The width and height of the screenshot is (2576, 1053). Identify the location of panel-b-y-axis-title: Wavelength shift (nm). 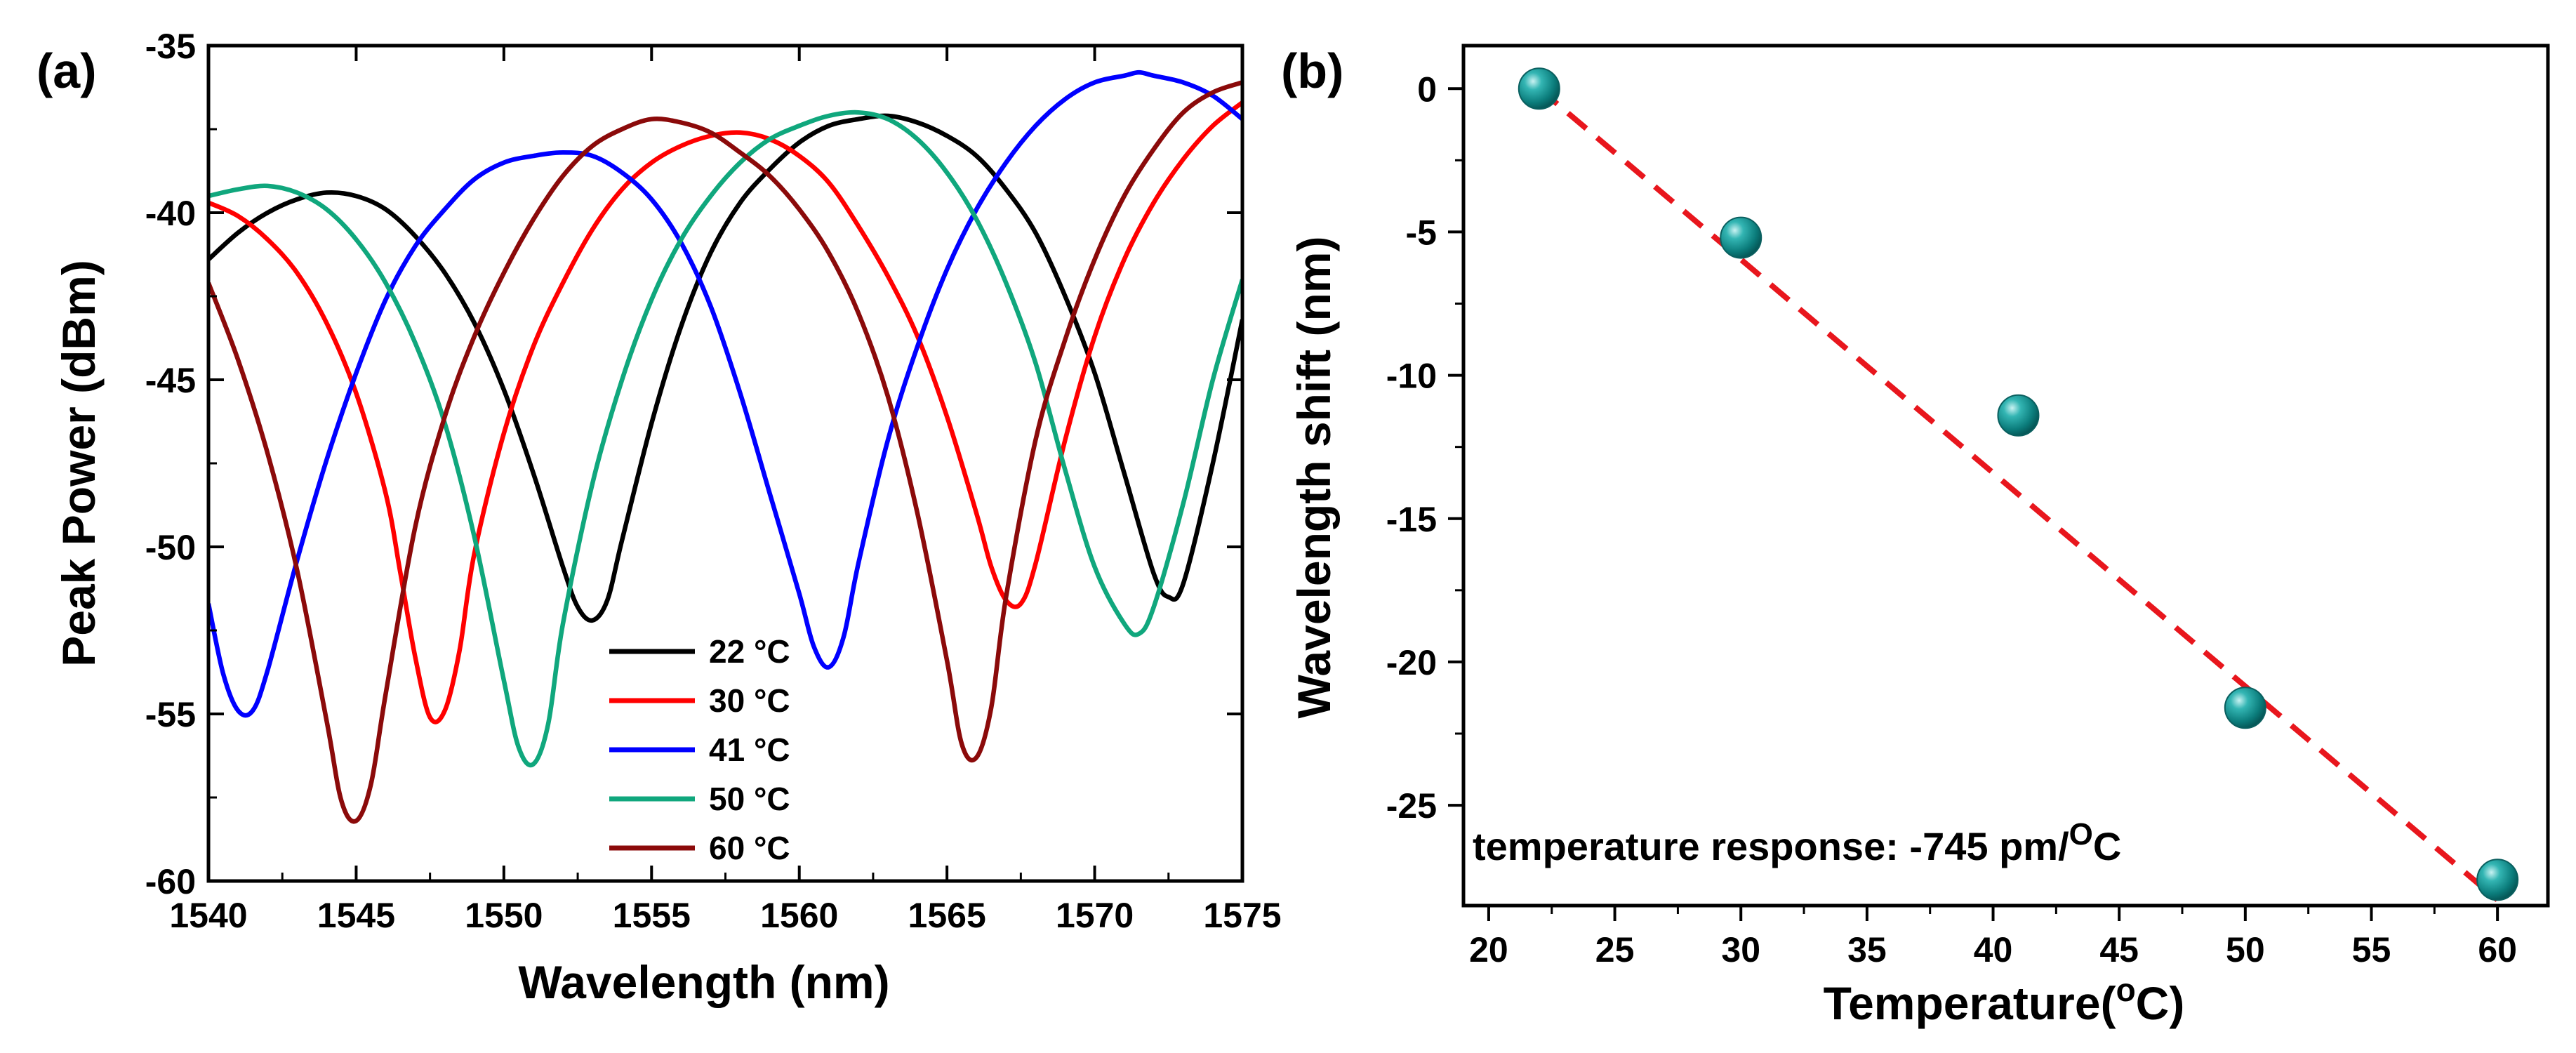
(1314, 478).